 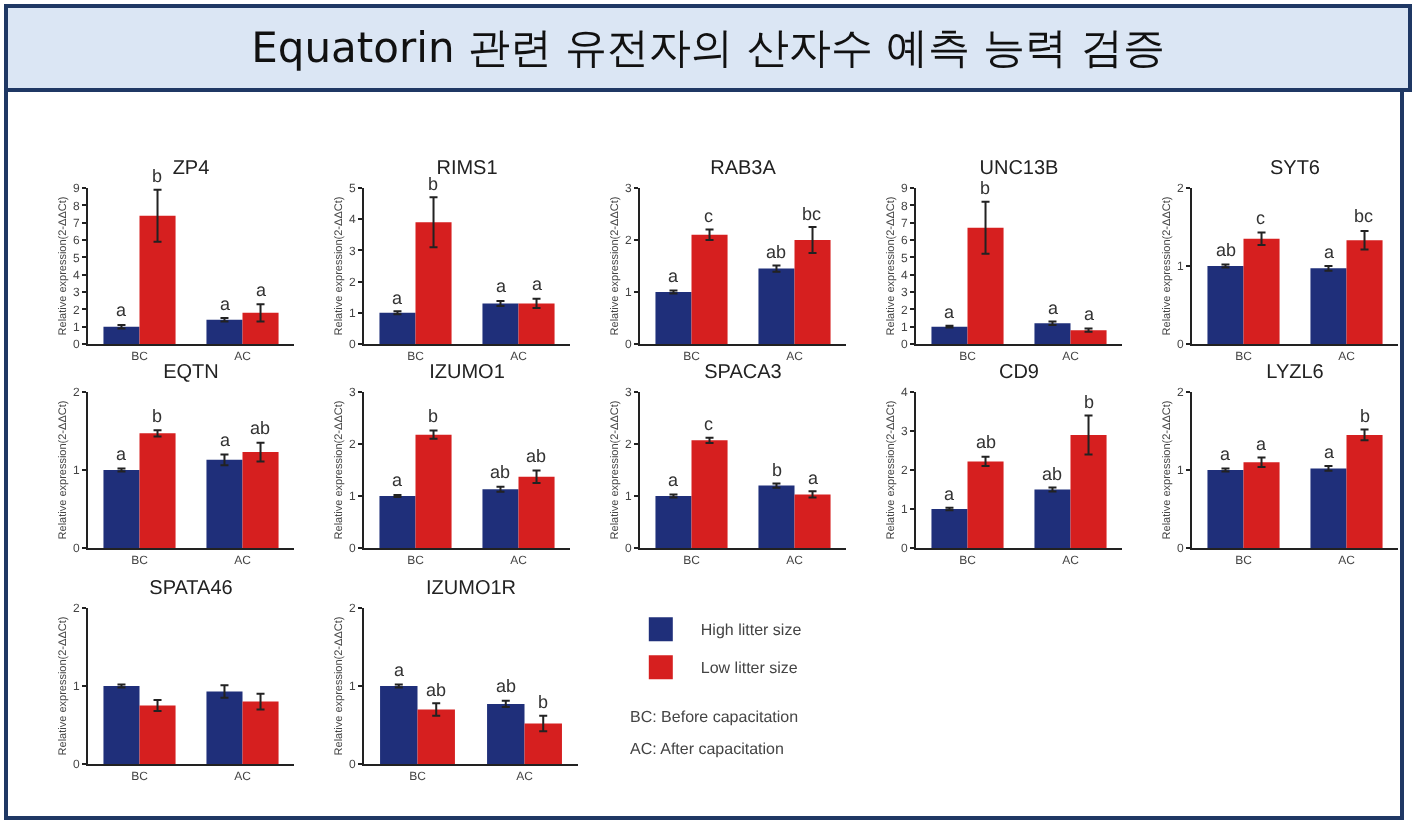 I want to click on chart-title: IZUMO1R, so click(x=471, y=589).